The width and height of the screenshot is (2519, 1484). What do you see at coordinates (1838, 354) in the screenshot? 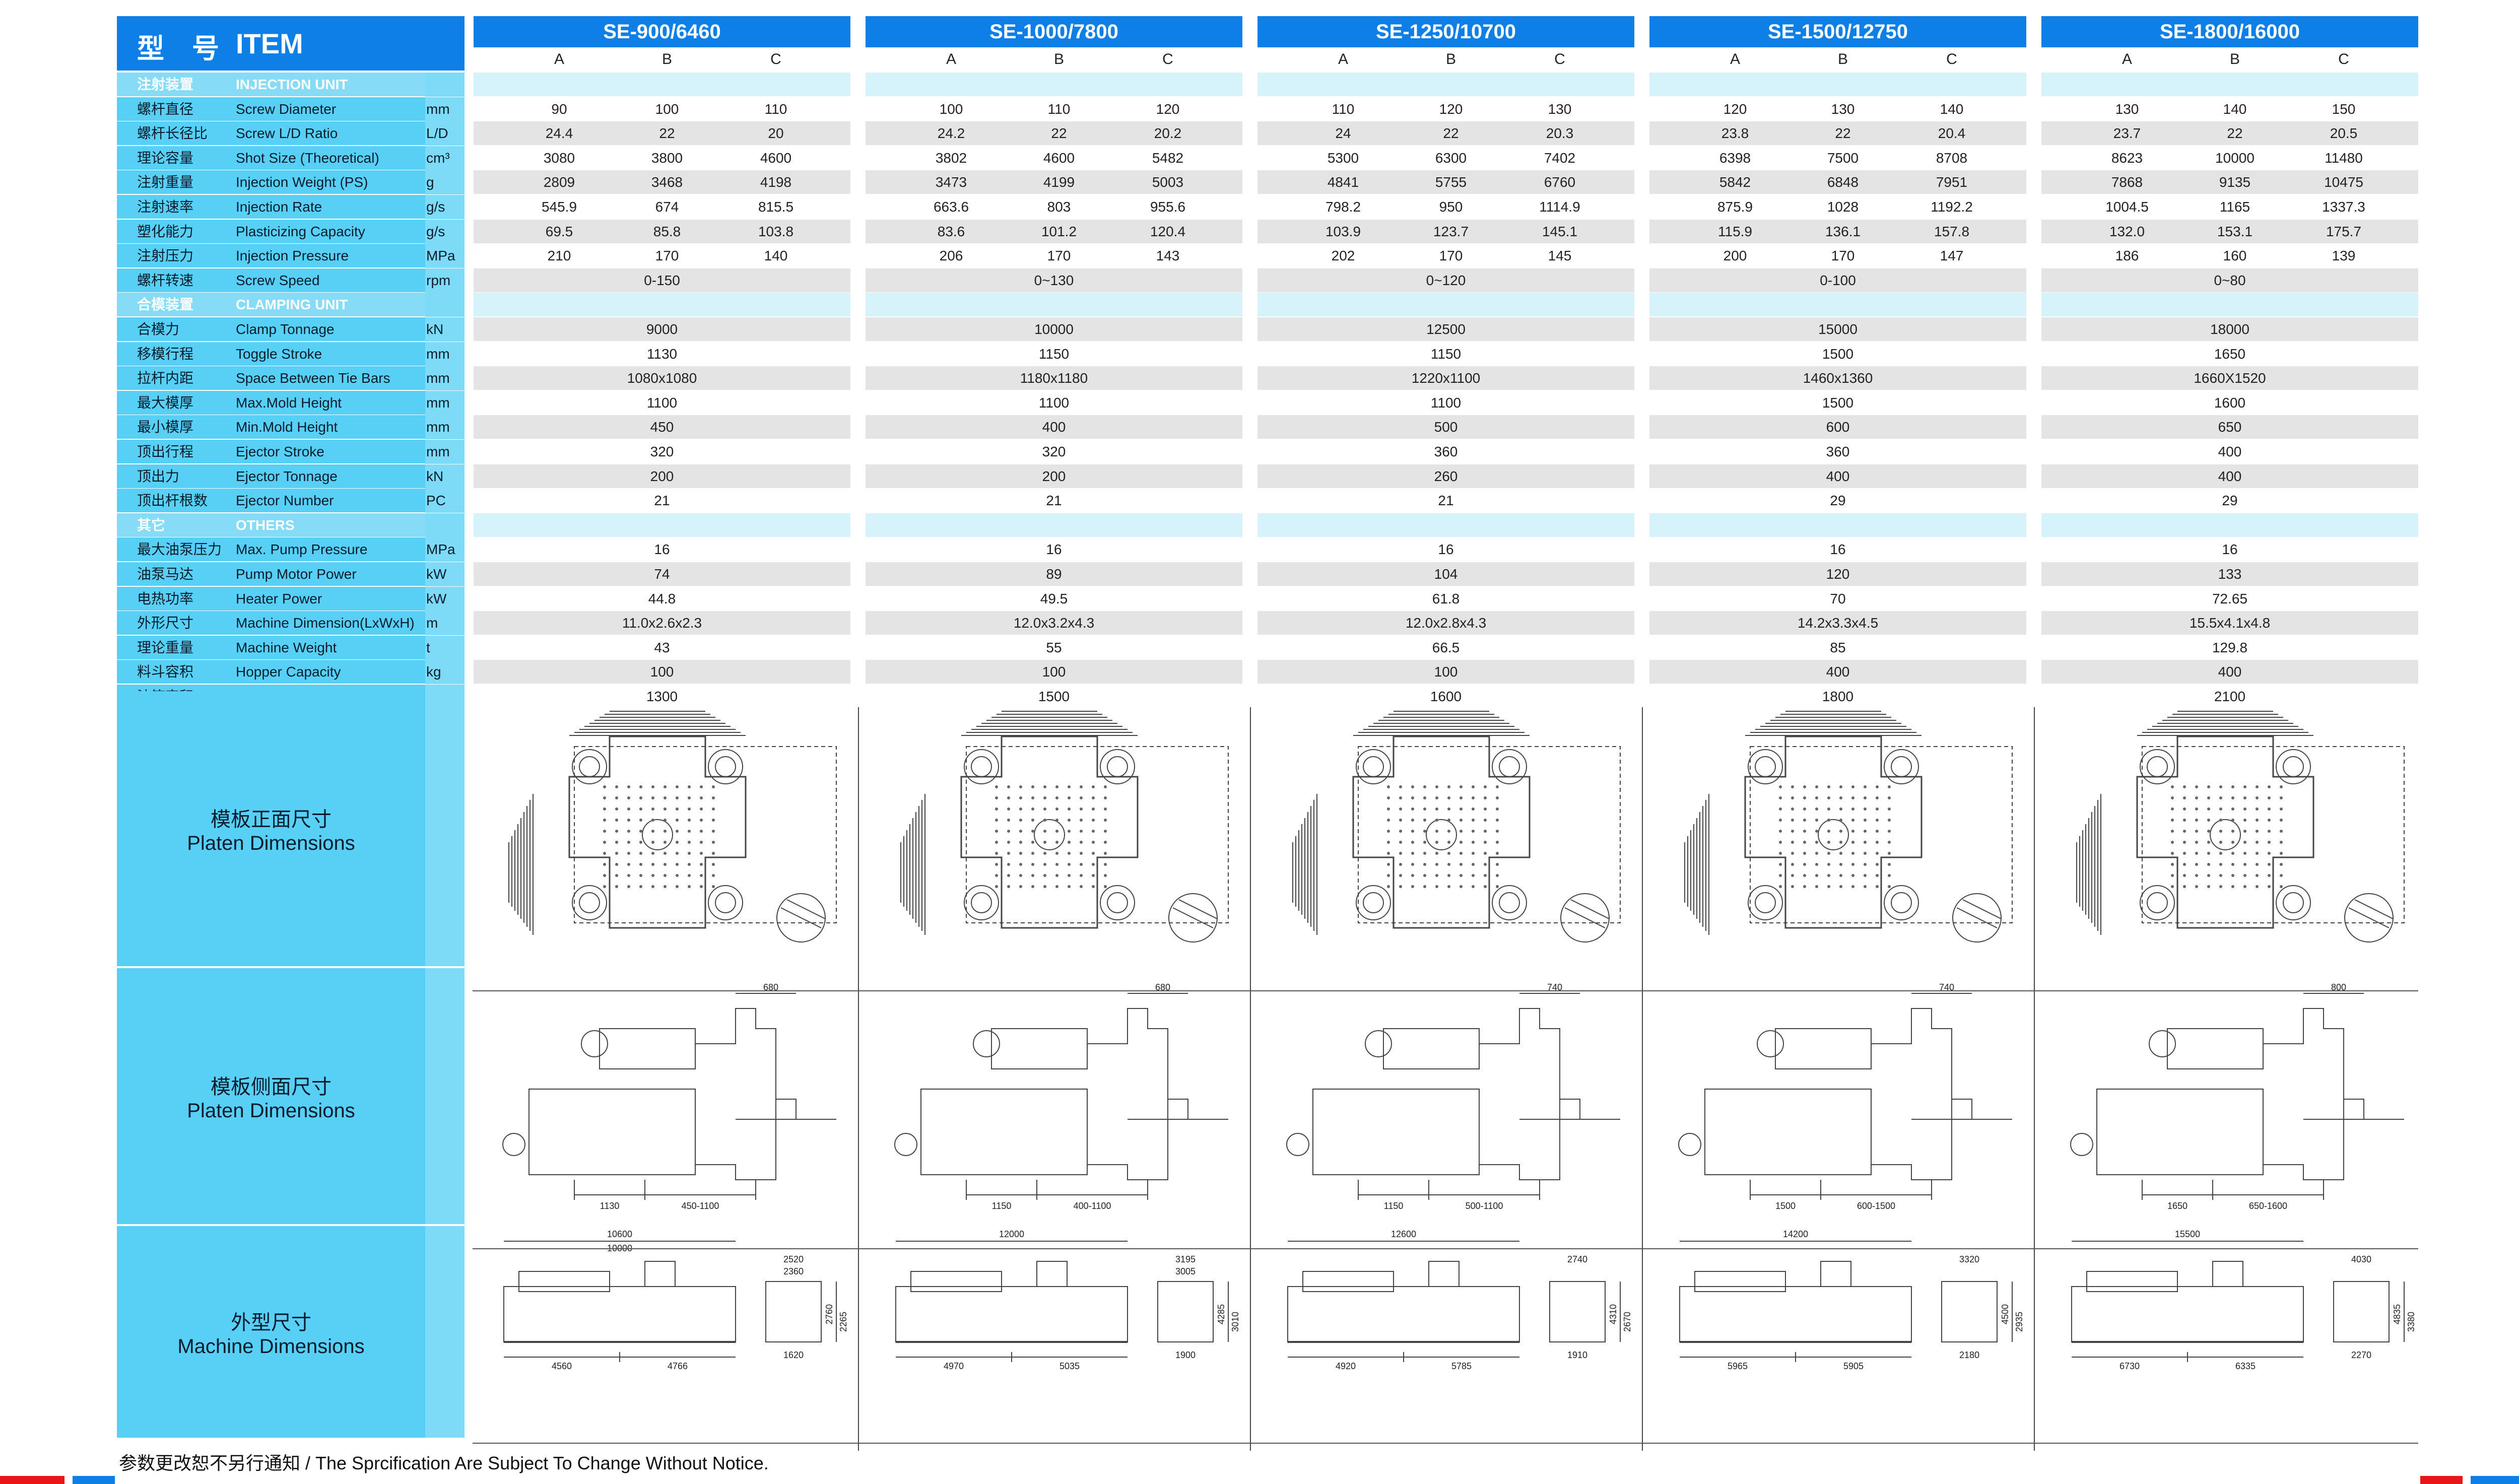
I see `spec-value: 1500` at bounding box center [1838, 354].